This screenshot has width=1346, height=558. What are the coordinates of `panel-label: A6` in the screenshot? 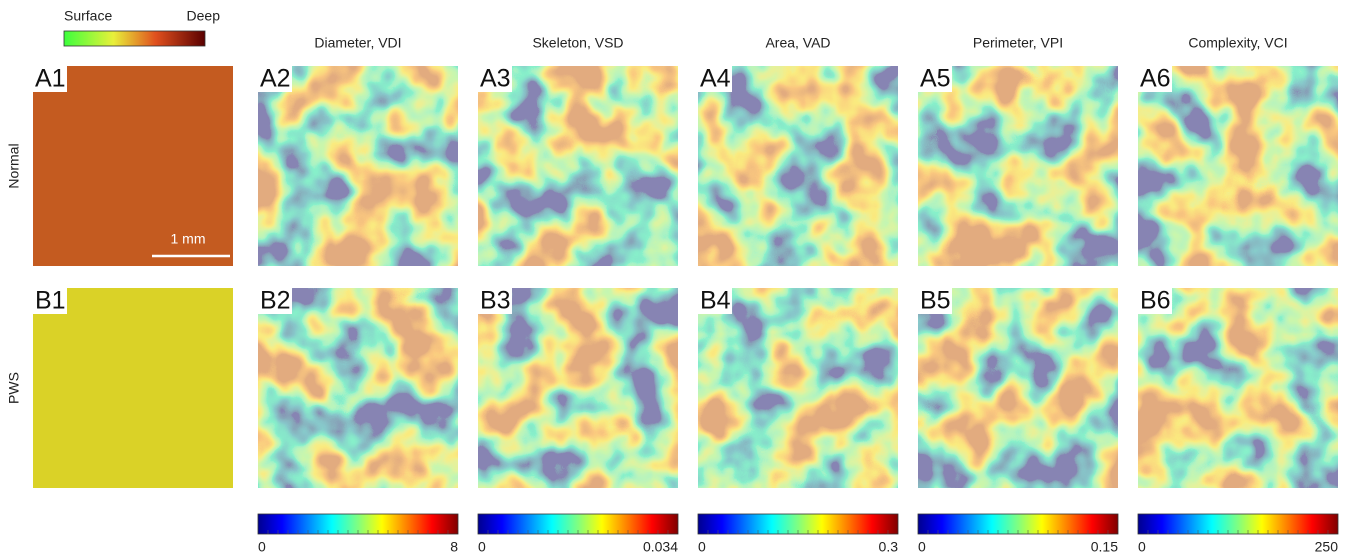 It's located at (1155, 79).